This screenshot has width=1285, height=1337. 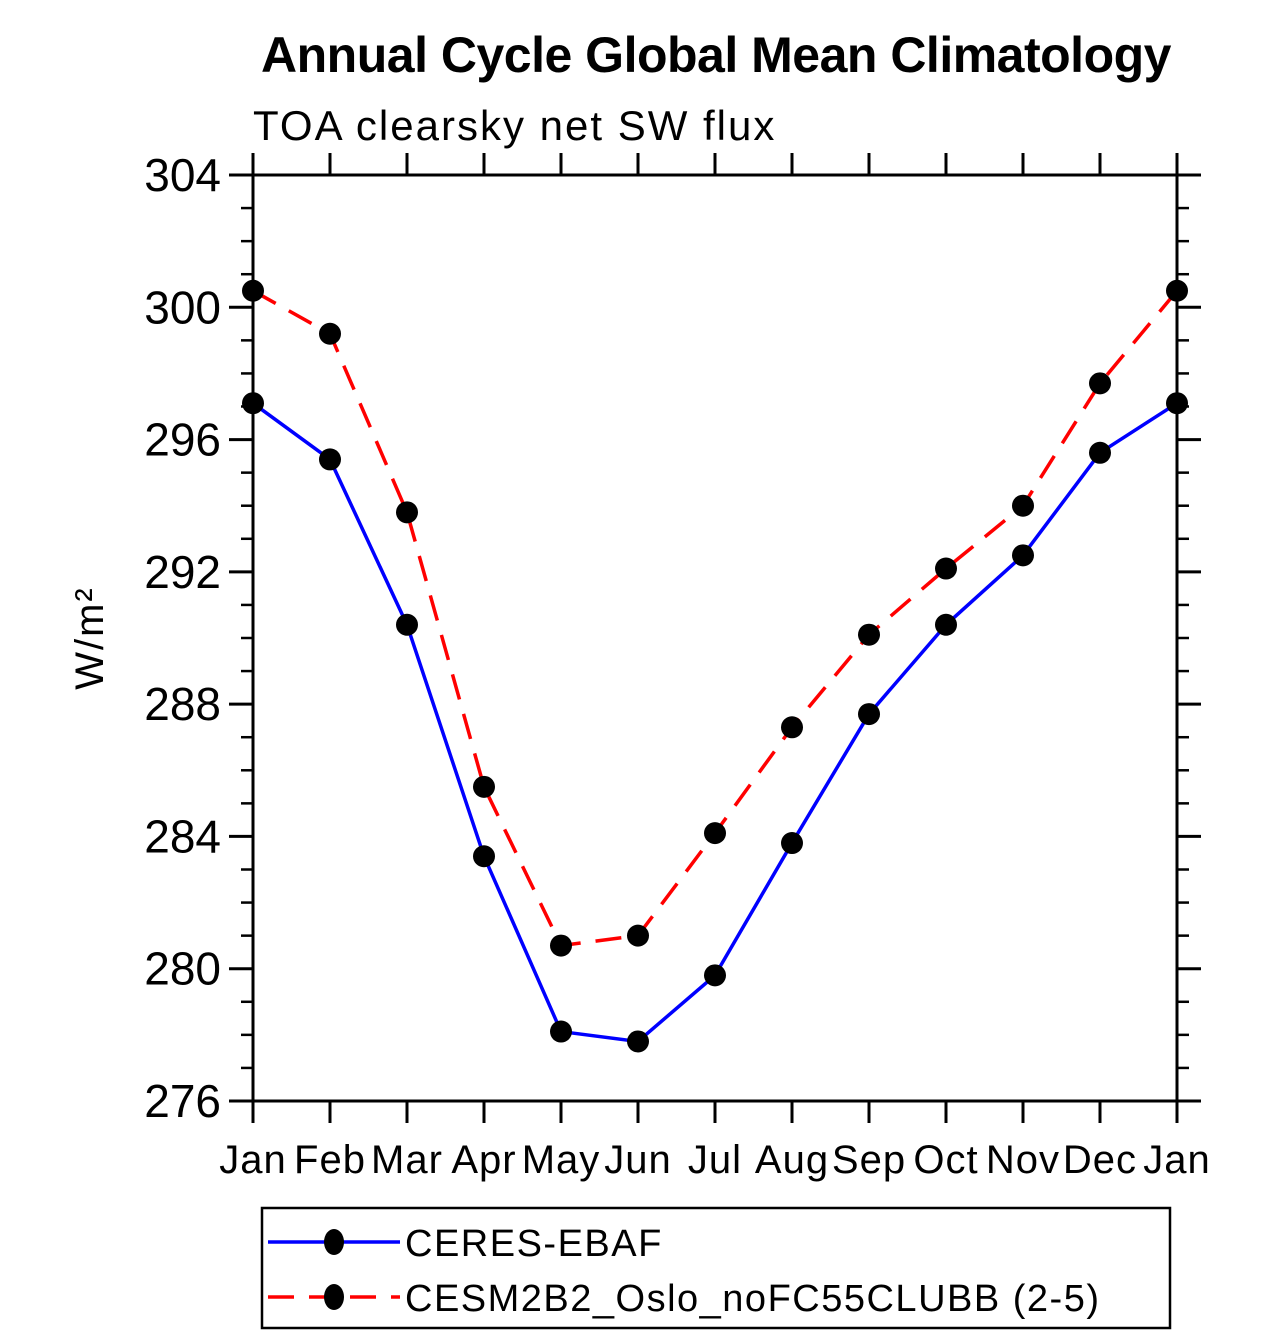 I want to click on x-axis-tick-label: Apr, so click(x=483, y=1160).